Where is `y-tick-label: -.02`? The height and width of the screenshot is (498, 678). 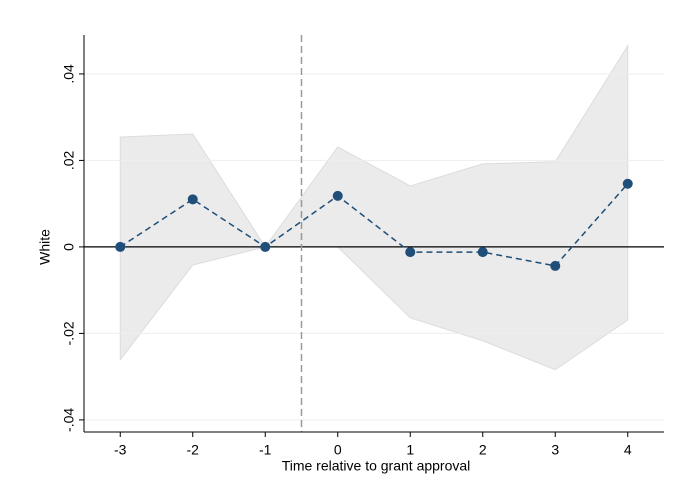 y-tick-label: -.02 is located at coordinates (69, 333).